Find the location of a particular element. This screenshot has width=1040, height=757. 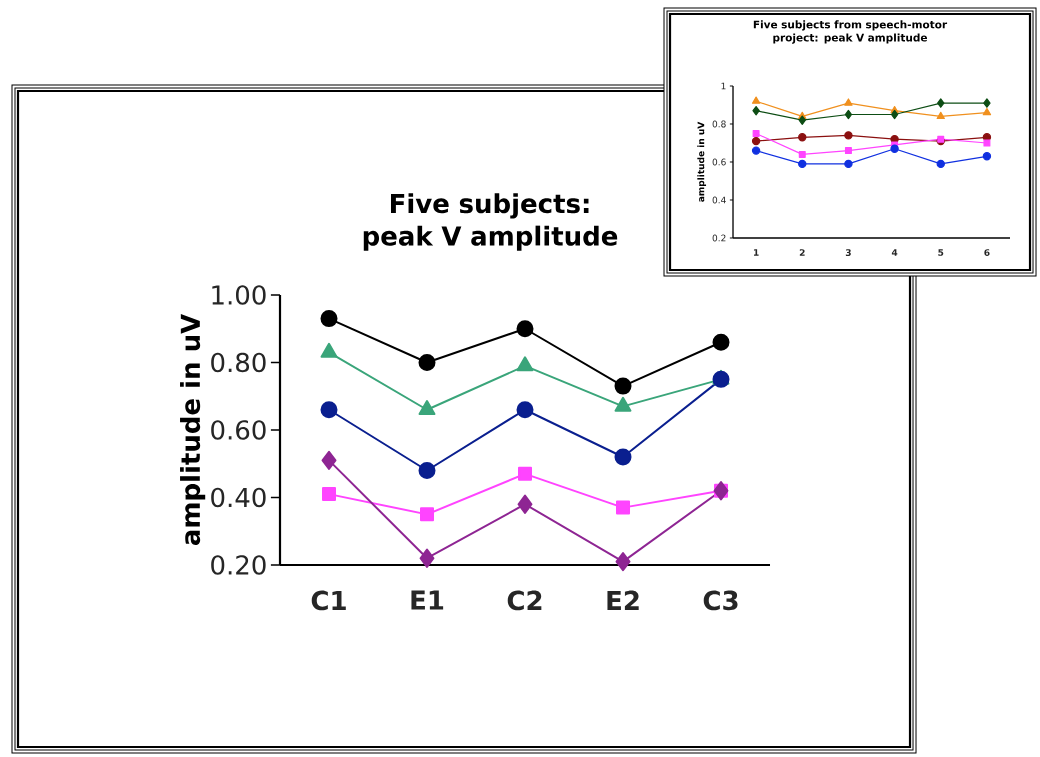

x-tick-label: C3 is located at coordinates (720, 600).